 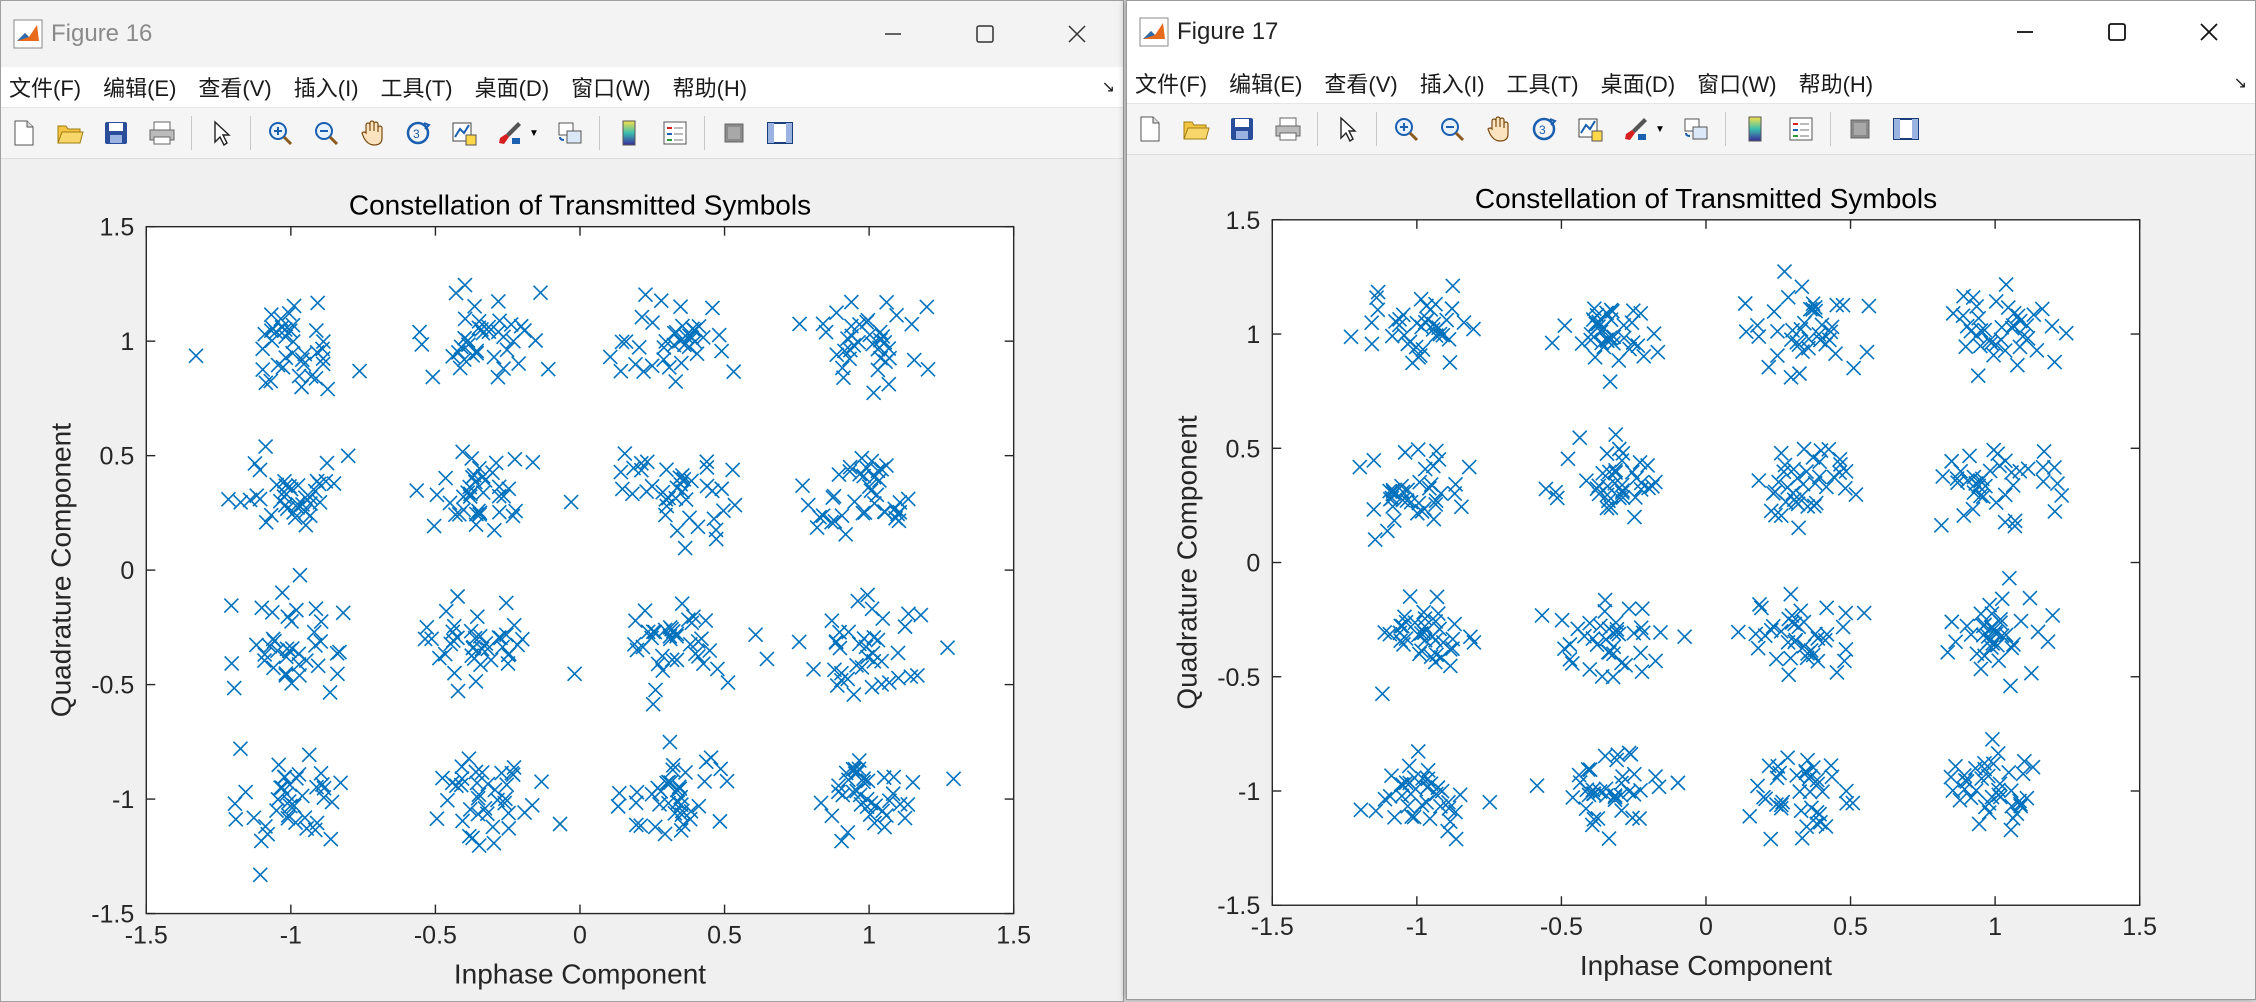 I want to click on title-bar: Figure 17, so click(x=1691, y=32).